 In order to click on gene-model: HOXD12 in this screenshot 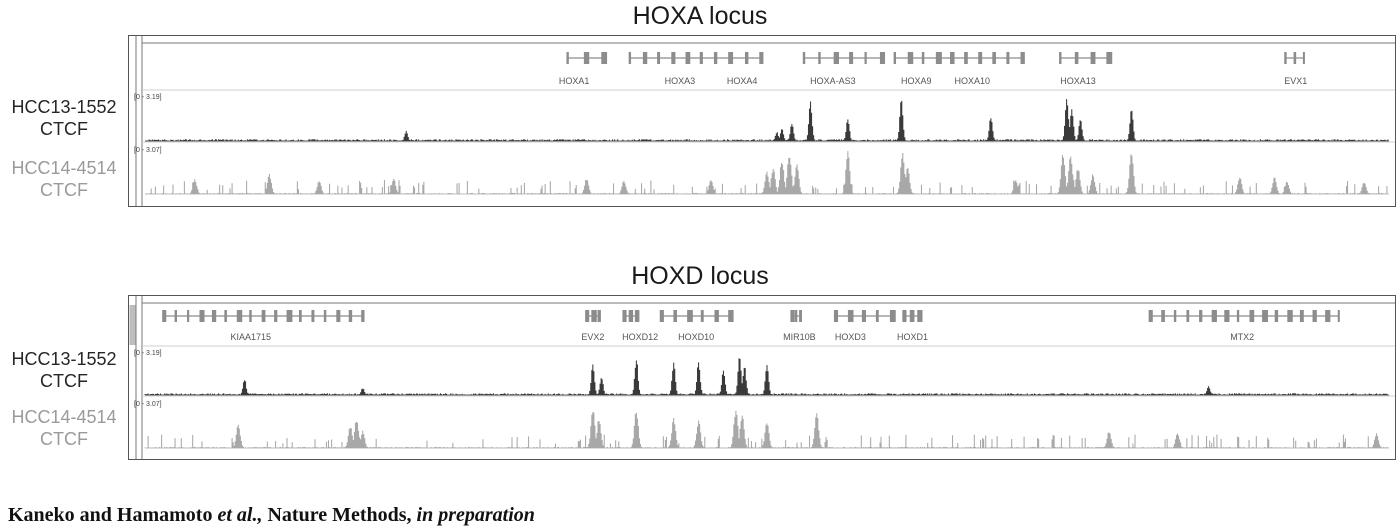, I will do `click(640, 326)`.